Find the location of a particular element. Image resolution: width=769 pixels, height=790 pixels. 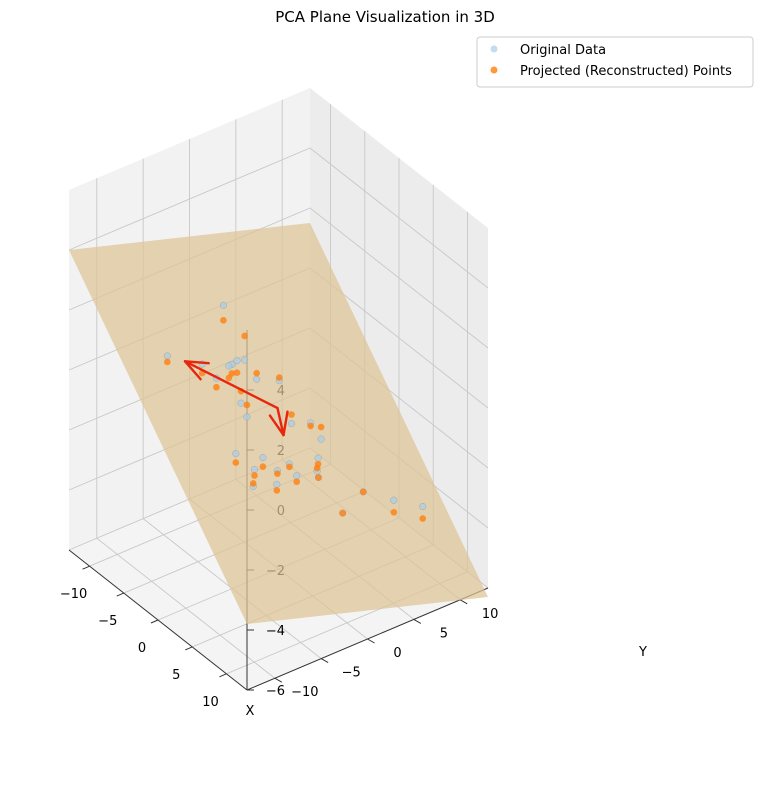

y-tick-label: 10 is located at coordinates (490, 614).